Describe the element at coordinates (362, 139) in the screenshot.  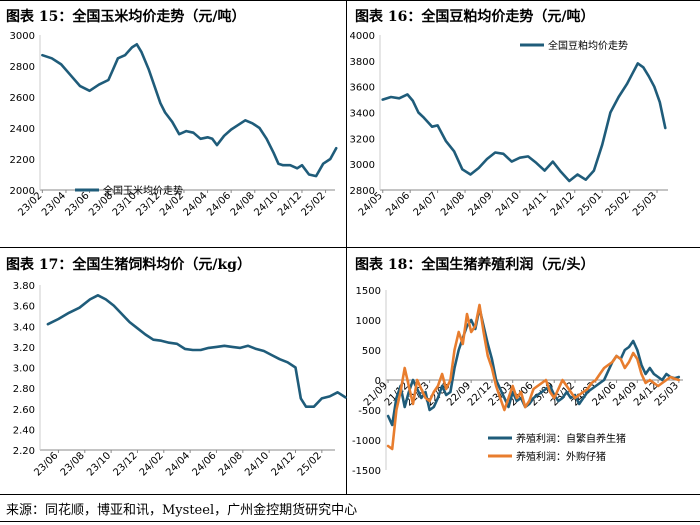
I see `y-tick-label: 3200` at that location.